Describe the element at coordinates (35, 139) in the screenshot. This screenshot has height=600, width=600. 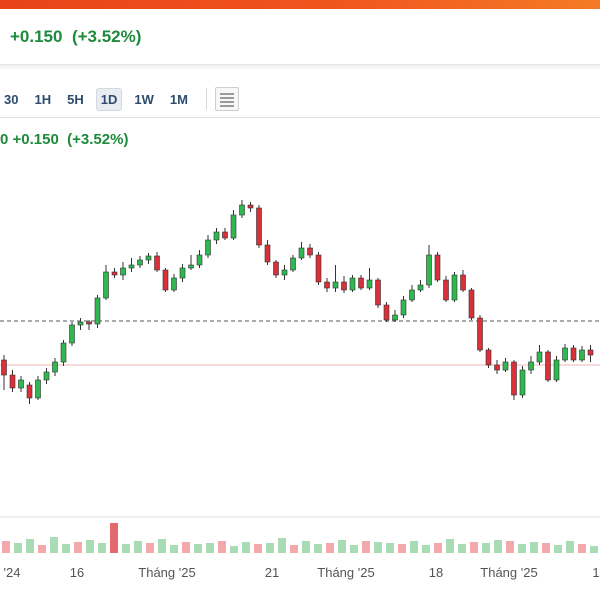
I see `legend-change: +0.150` at that location.